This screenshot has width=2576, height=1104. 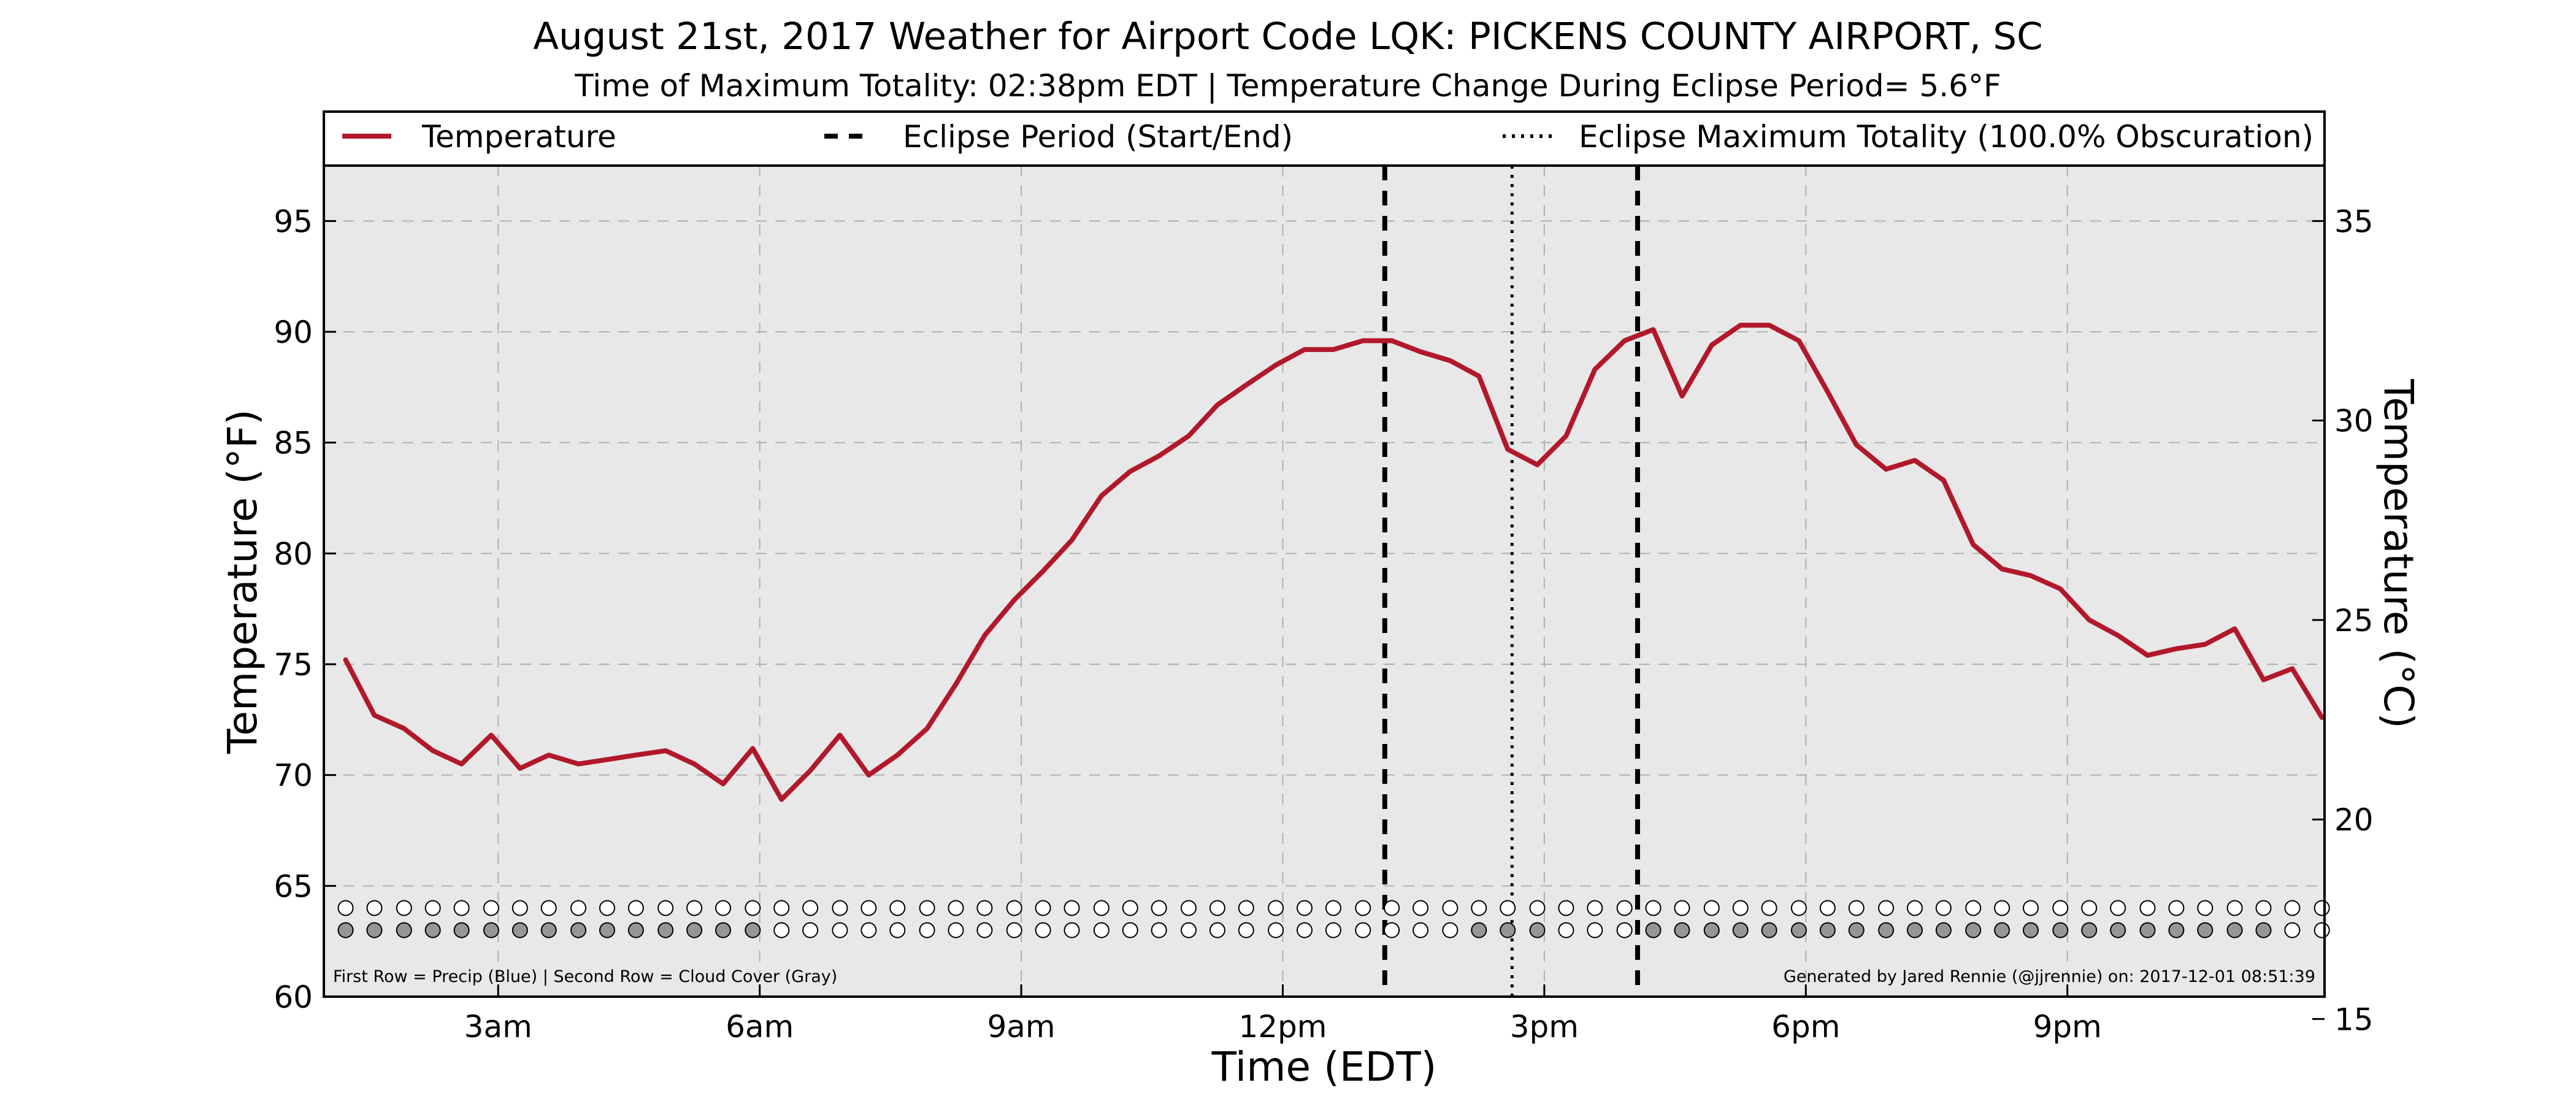 I want to click on y-axis-label: Temperature (°F), so click(x=242, y=581).